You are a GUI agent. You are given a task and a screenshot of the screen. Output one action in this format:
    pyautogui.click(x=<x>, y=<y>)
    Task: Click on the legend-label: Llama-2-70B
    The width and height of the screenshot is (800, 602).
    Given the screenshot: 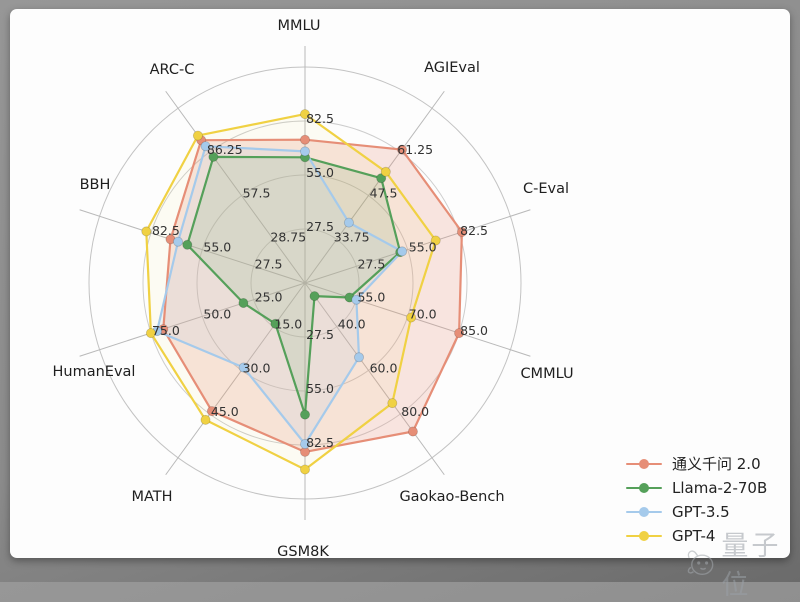 What is the action you would take?
    pyautogui.click(x=720, y=487)
    